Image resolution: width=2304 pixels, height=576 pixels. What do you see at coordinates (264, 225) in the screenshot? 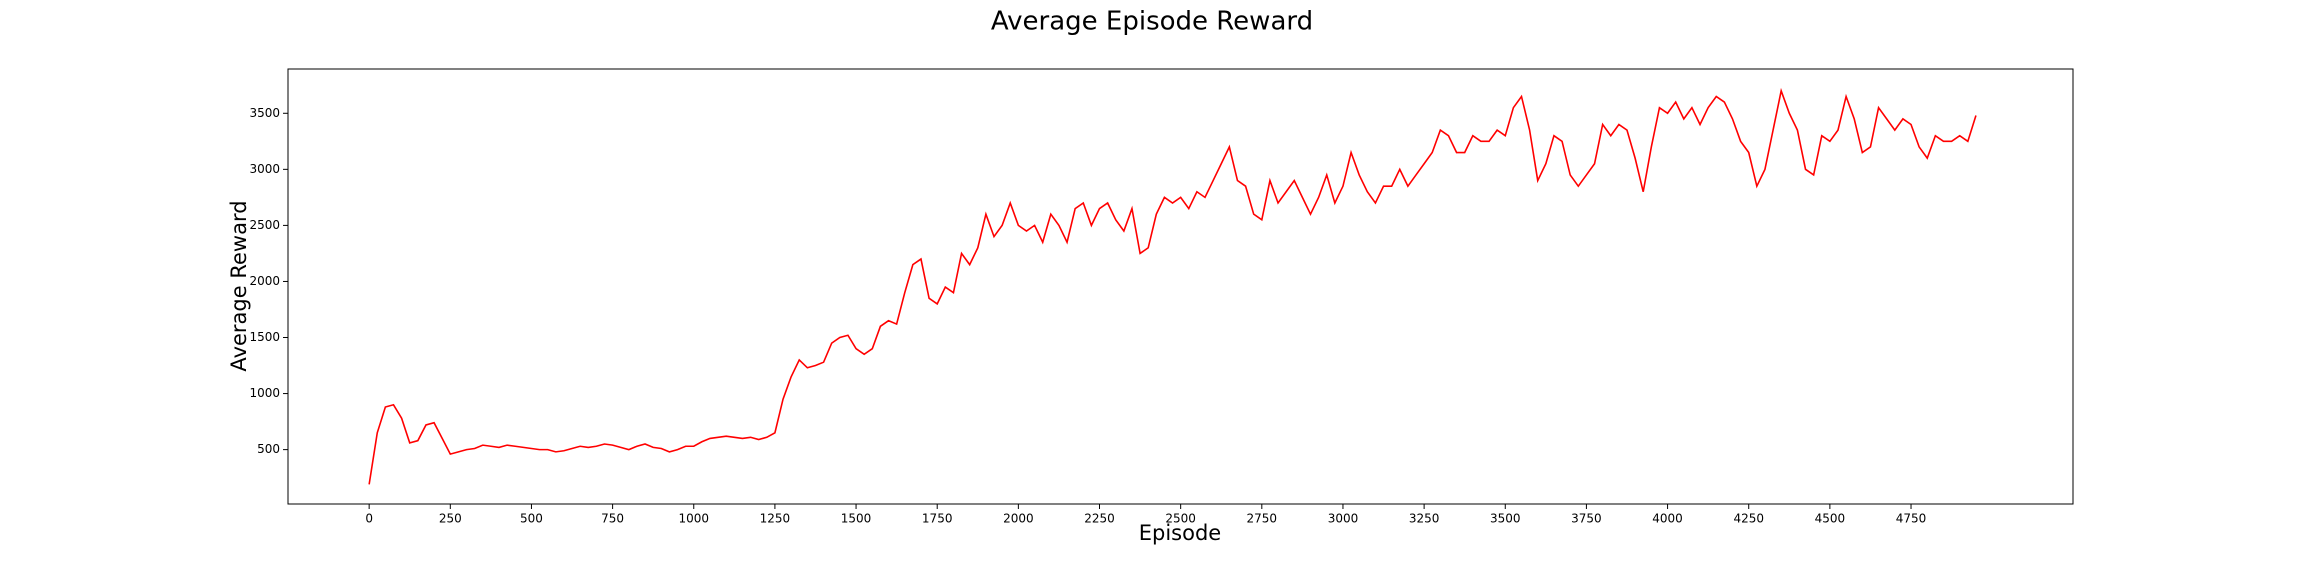
I see `y-tick-label: 2500` at bounding box center [264, 225].